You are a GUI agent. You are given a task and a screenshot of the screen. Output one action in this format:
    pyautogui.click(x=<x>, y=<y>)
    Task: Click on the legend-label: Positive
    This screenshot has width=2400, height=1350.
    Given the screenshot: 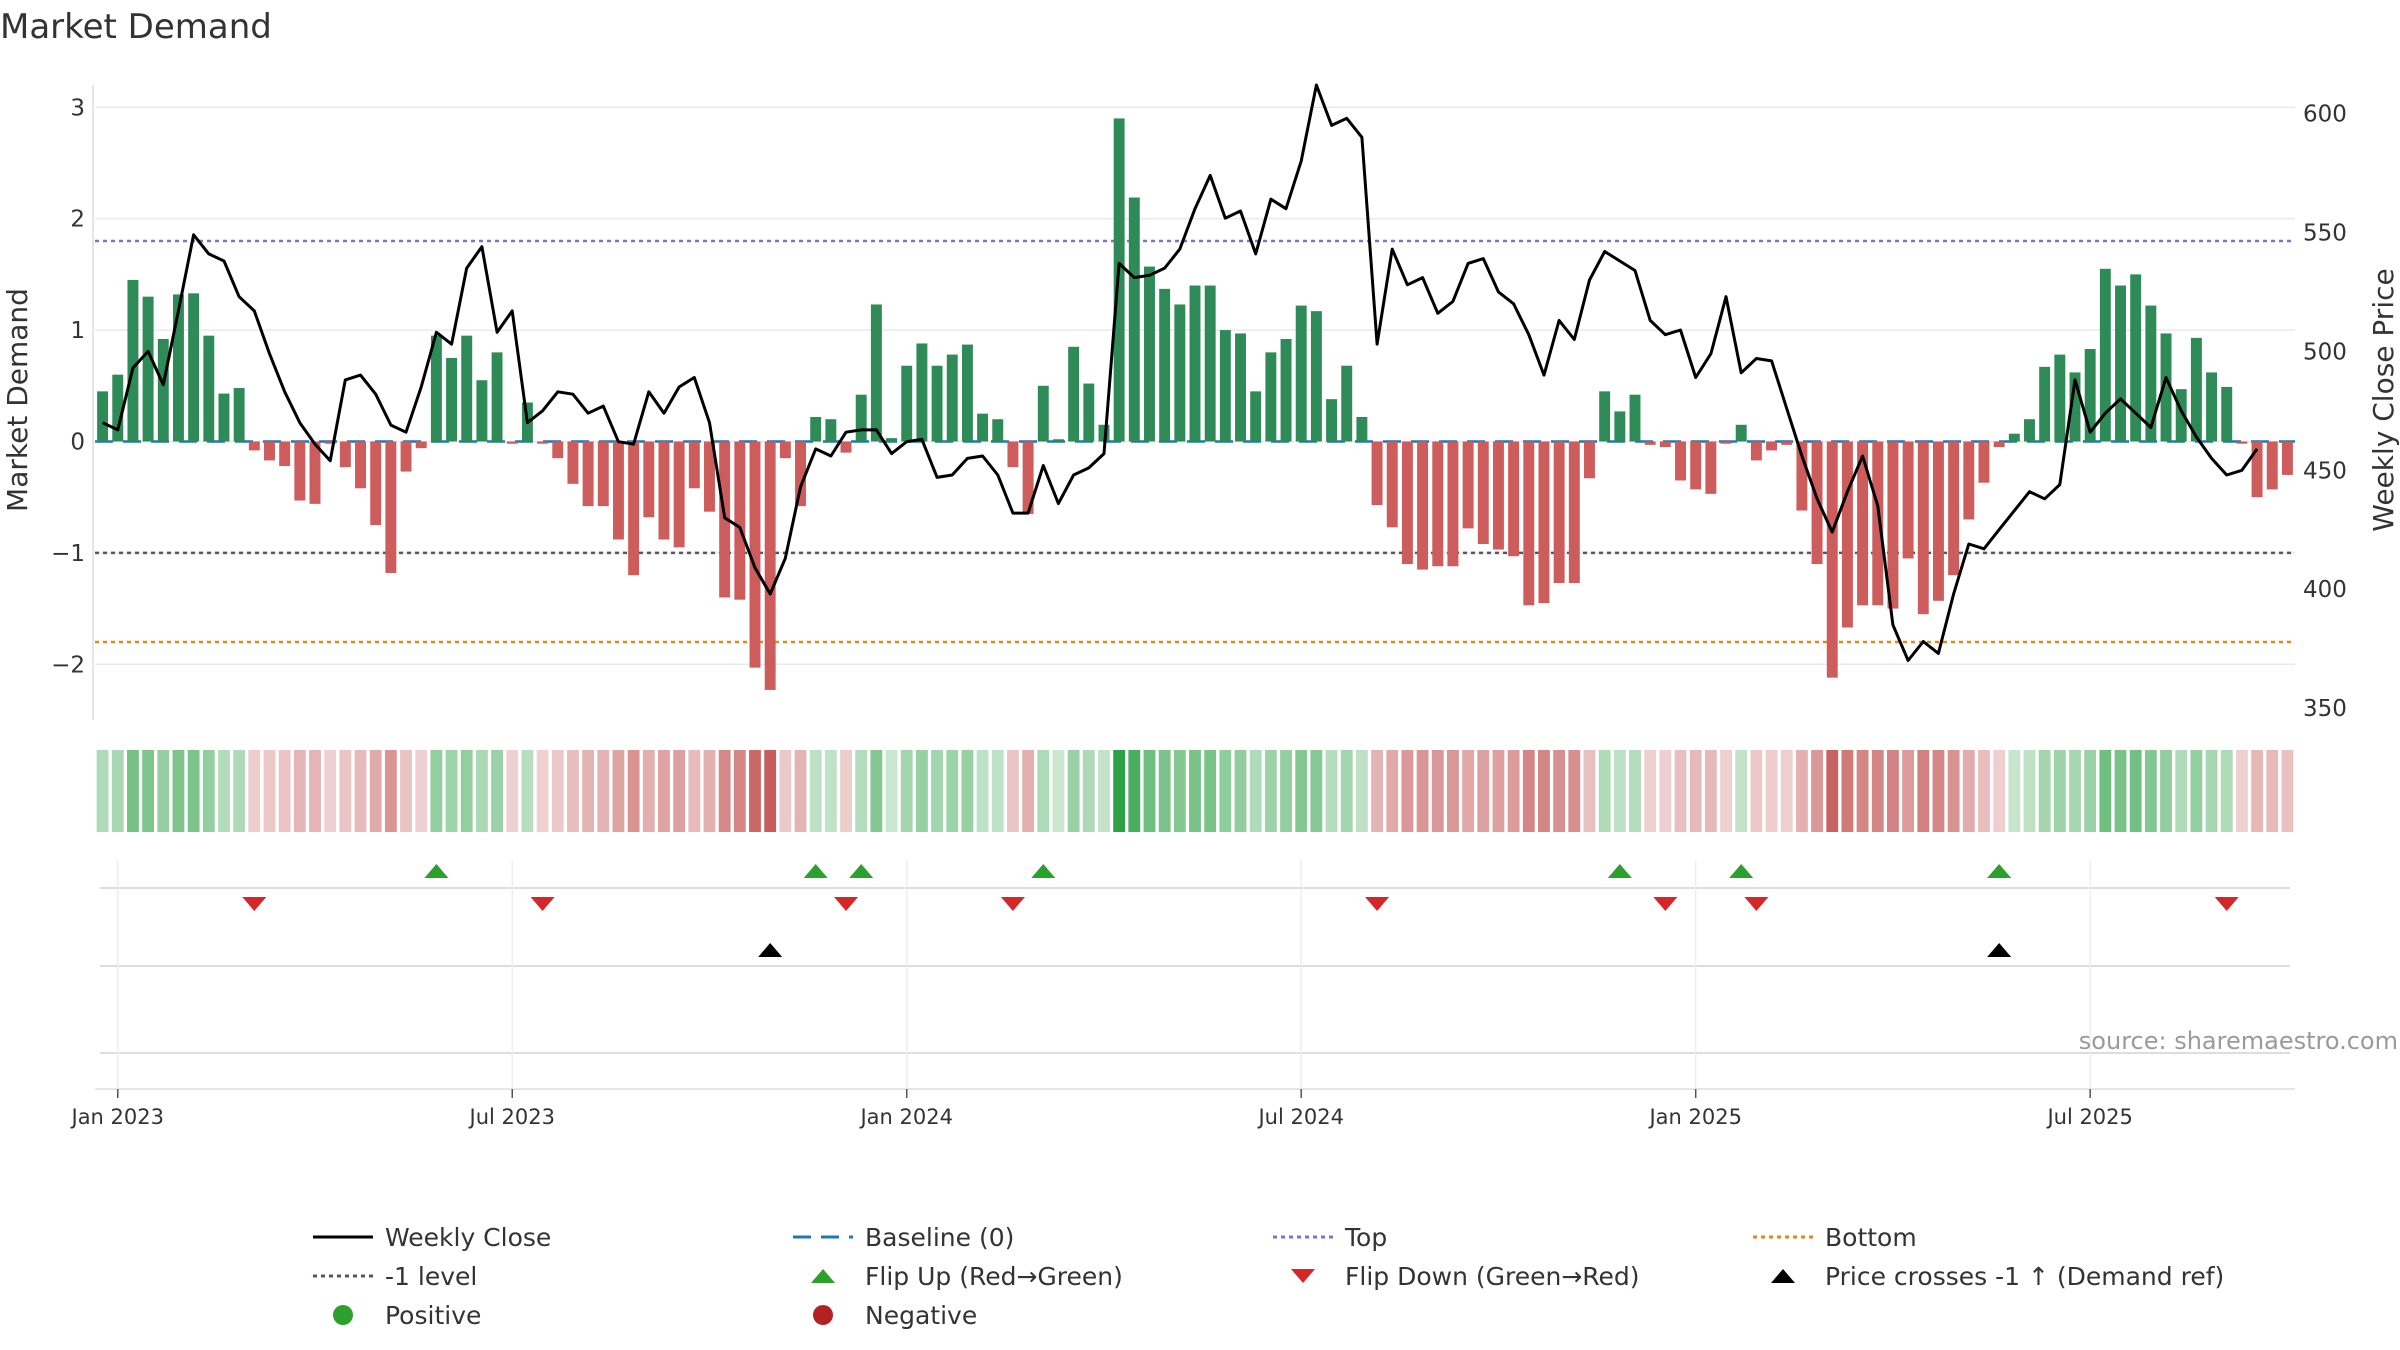 What is the action you would take?
    pyautogui.click(x=433, y=1315)
    